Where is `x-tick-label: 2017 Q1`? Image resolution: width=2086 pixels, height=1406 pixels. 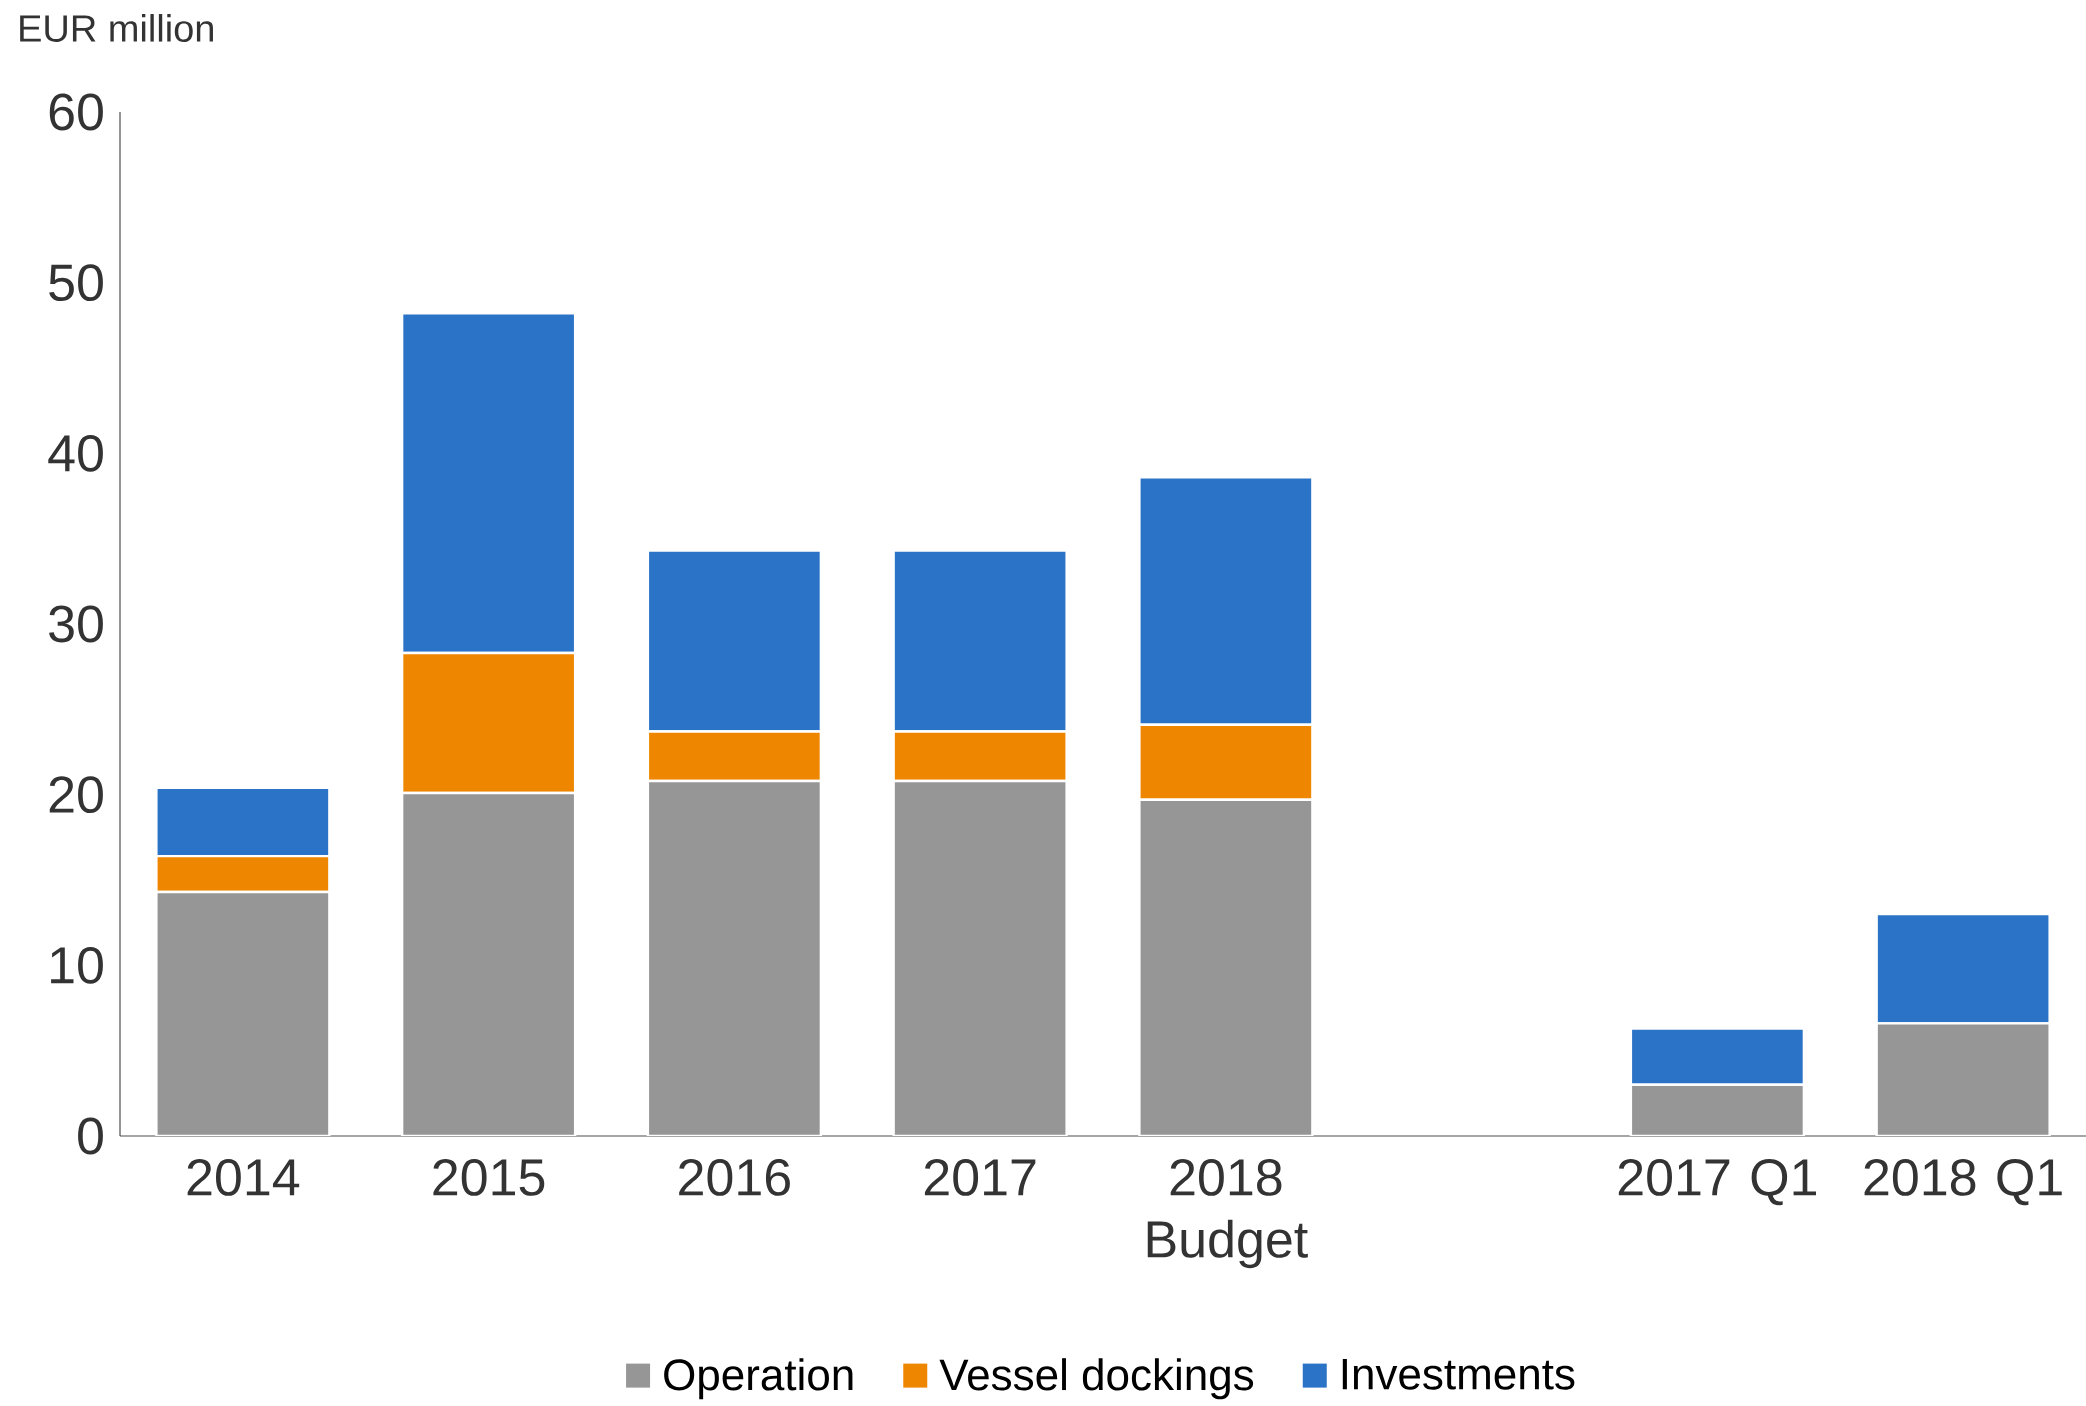
x-tick-label: 2017 Q1 is located at coordinates (1717, 1182).